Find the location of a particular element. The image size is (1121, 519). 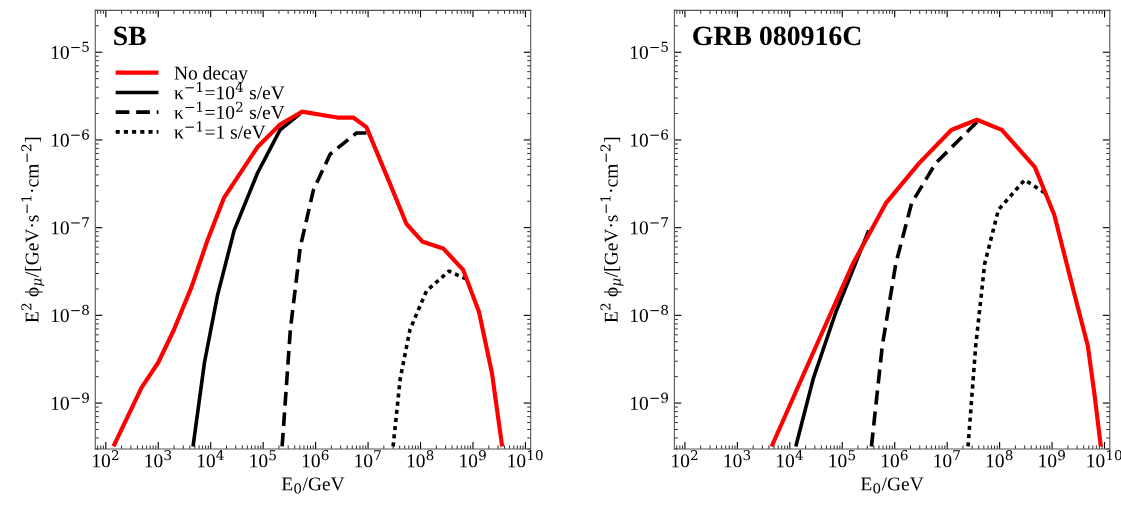

chart-title: SB is located at coordinates (130, 36).